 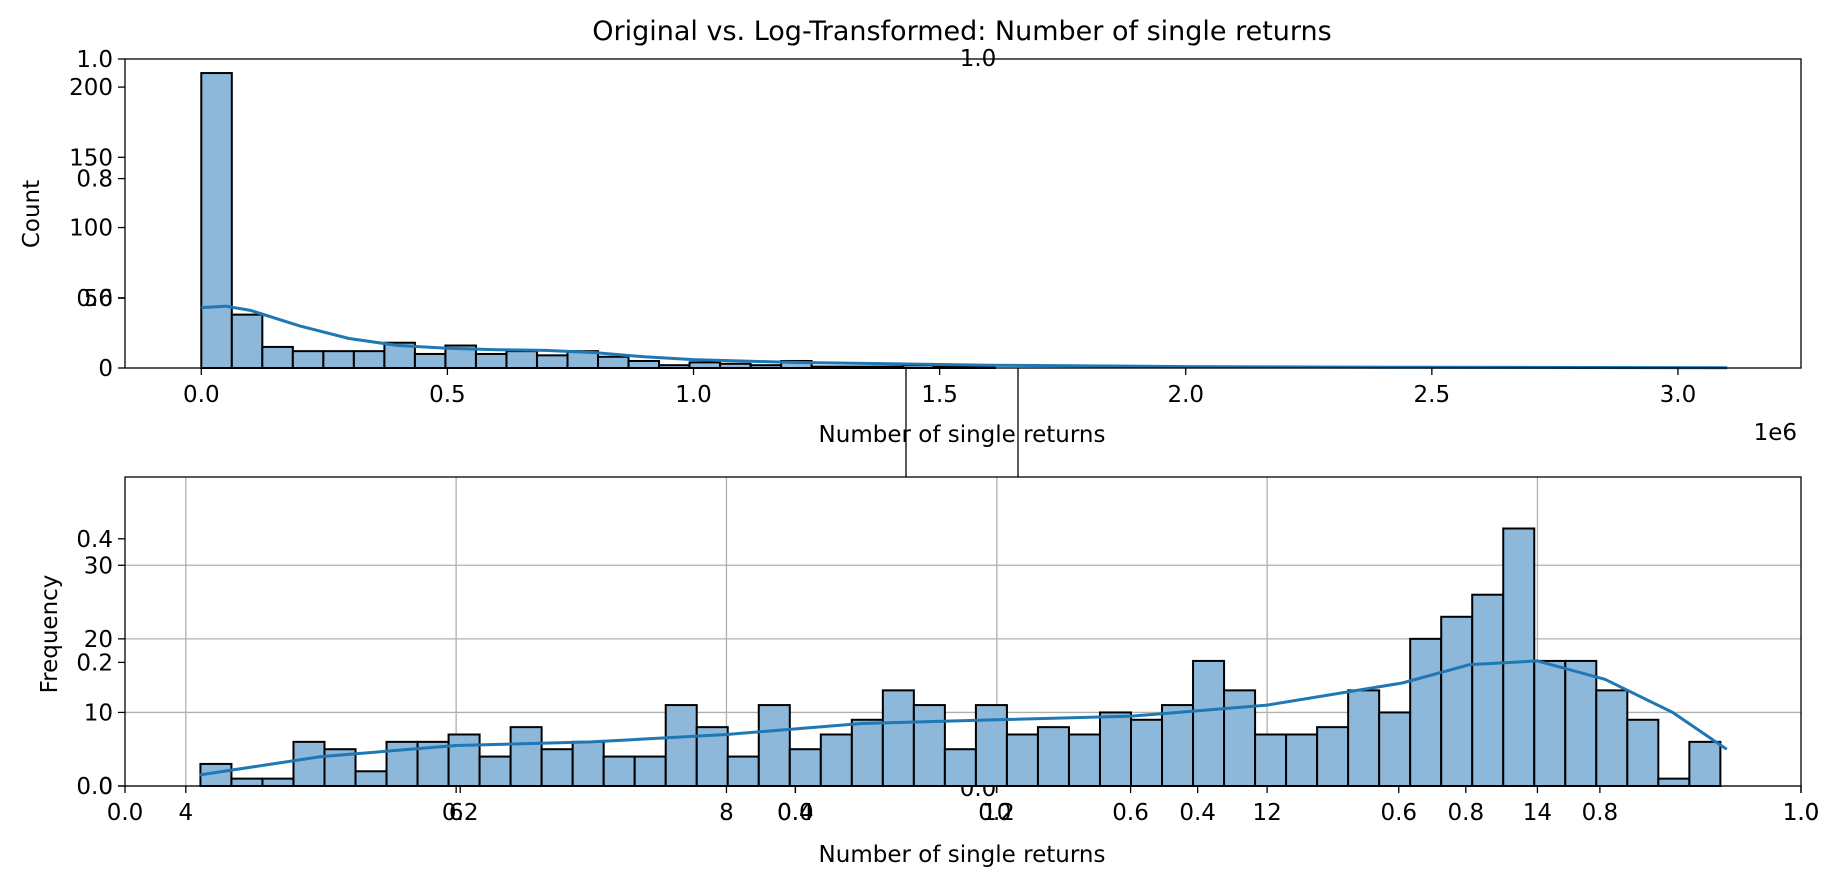 I want to click on x-tick-label: 8, so click(x=726, y=813).